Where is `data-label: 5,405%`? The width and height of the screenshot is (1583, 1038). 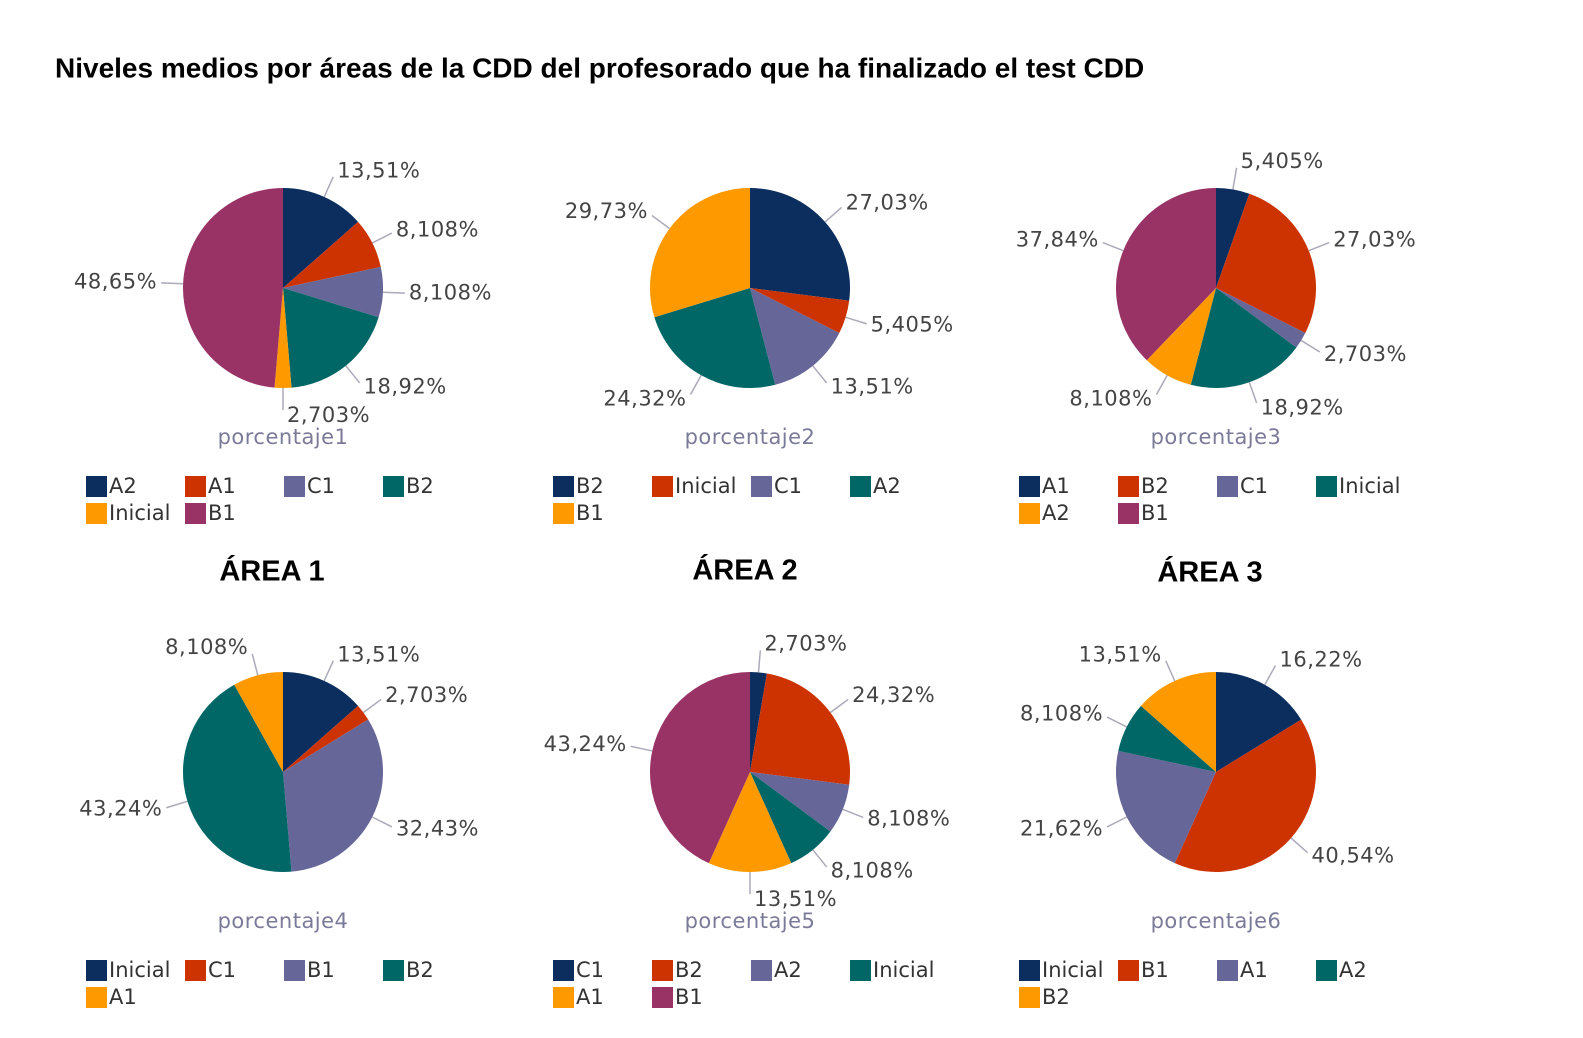 data-label: 5,405% is located at coordinates (1282, 161).